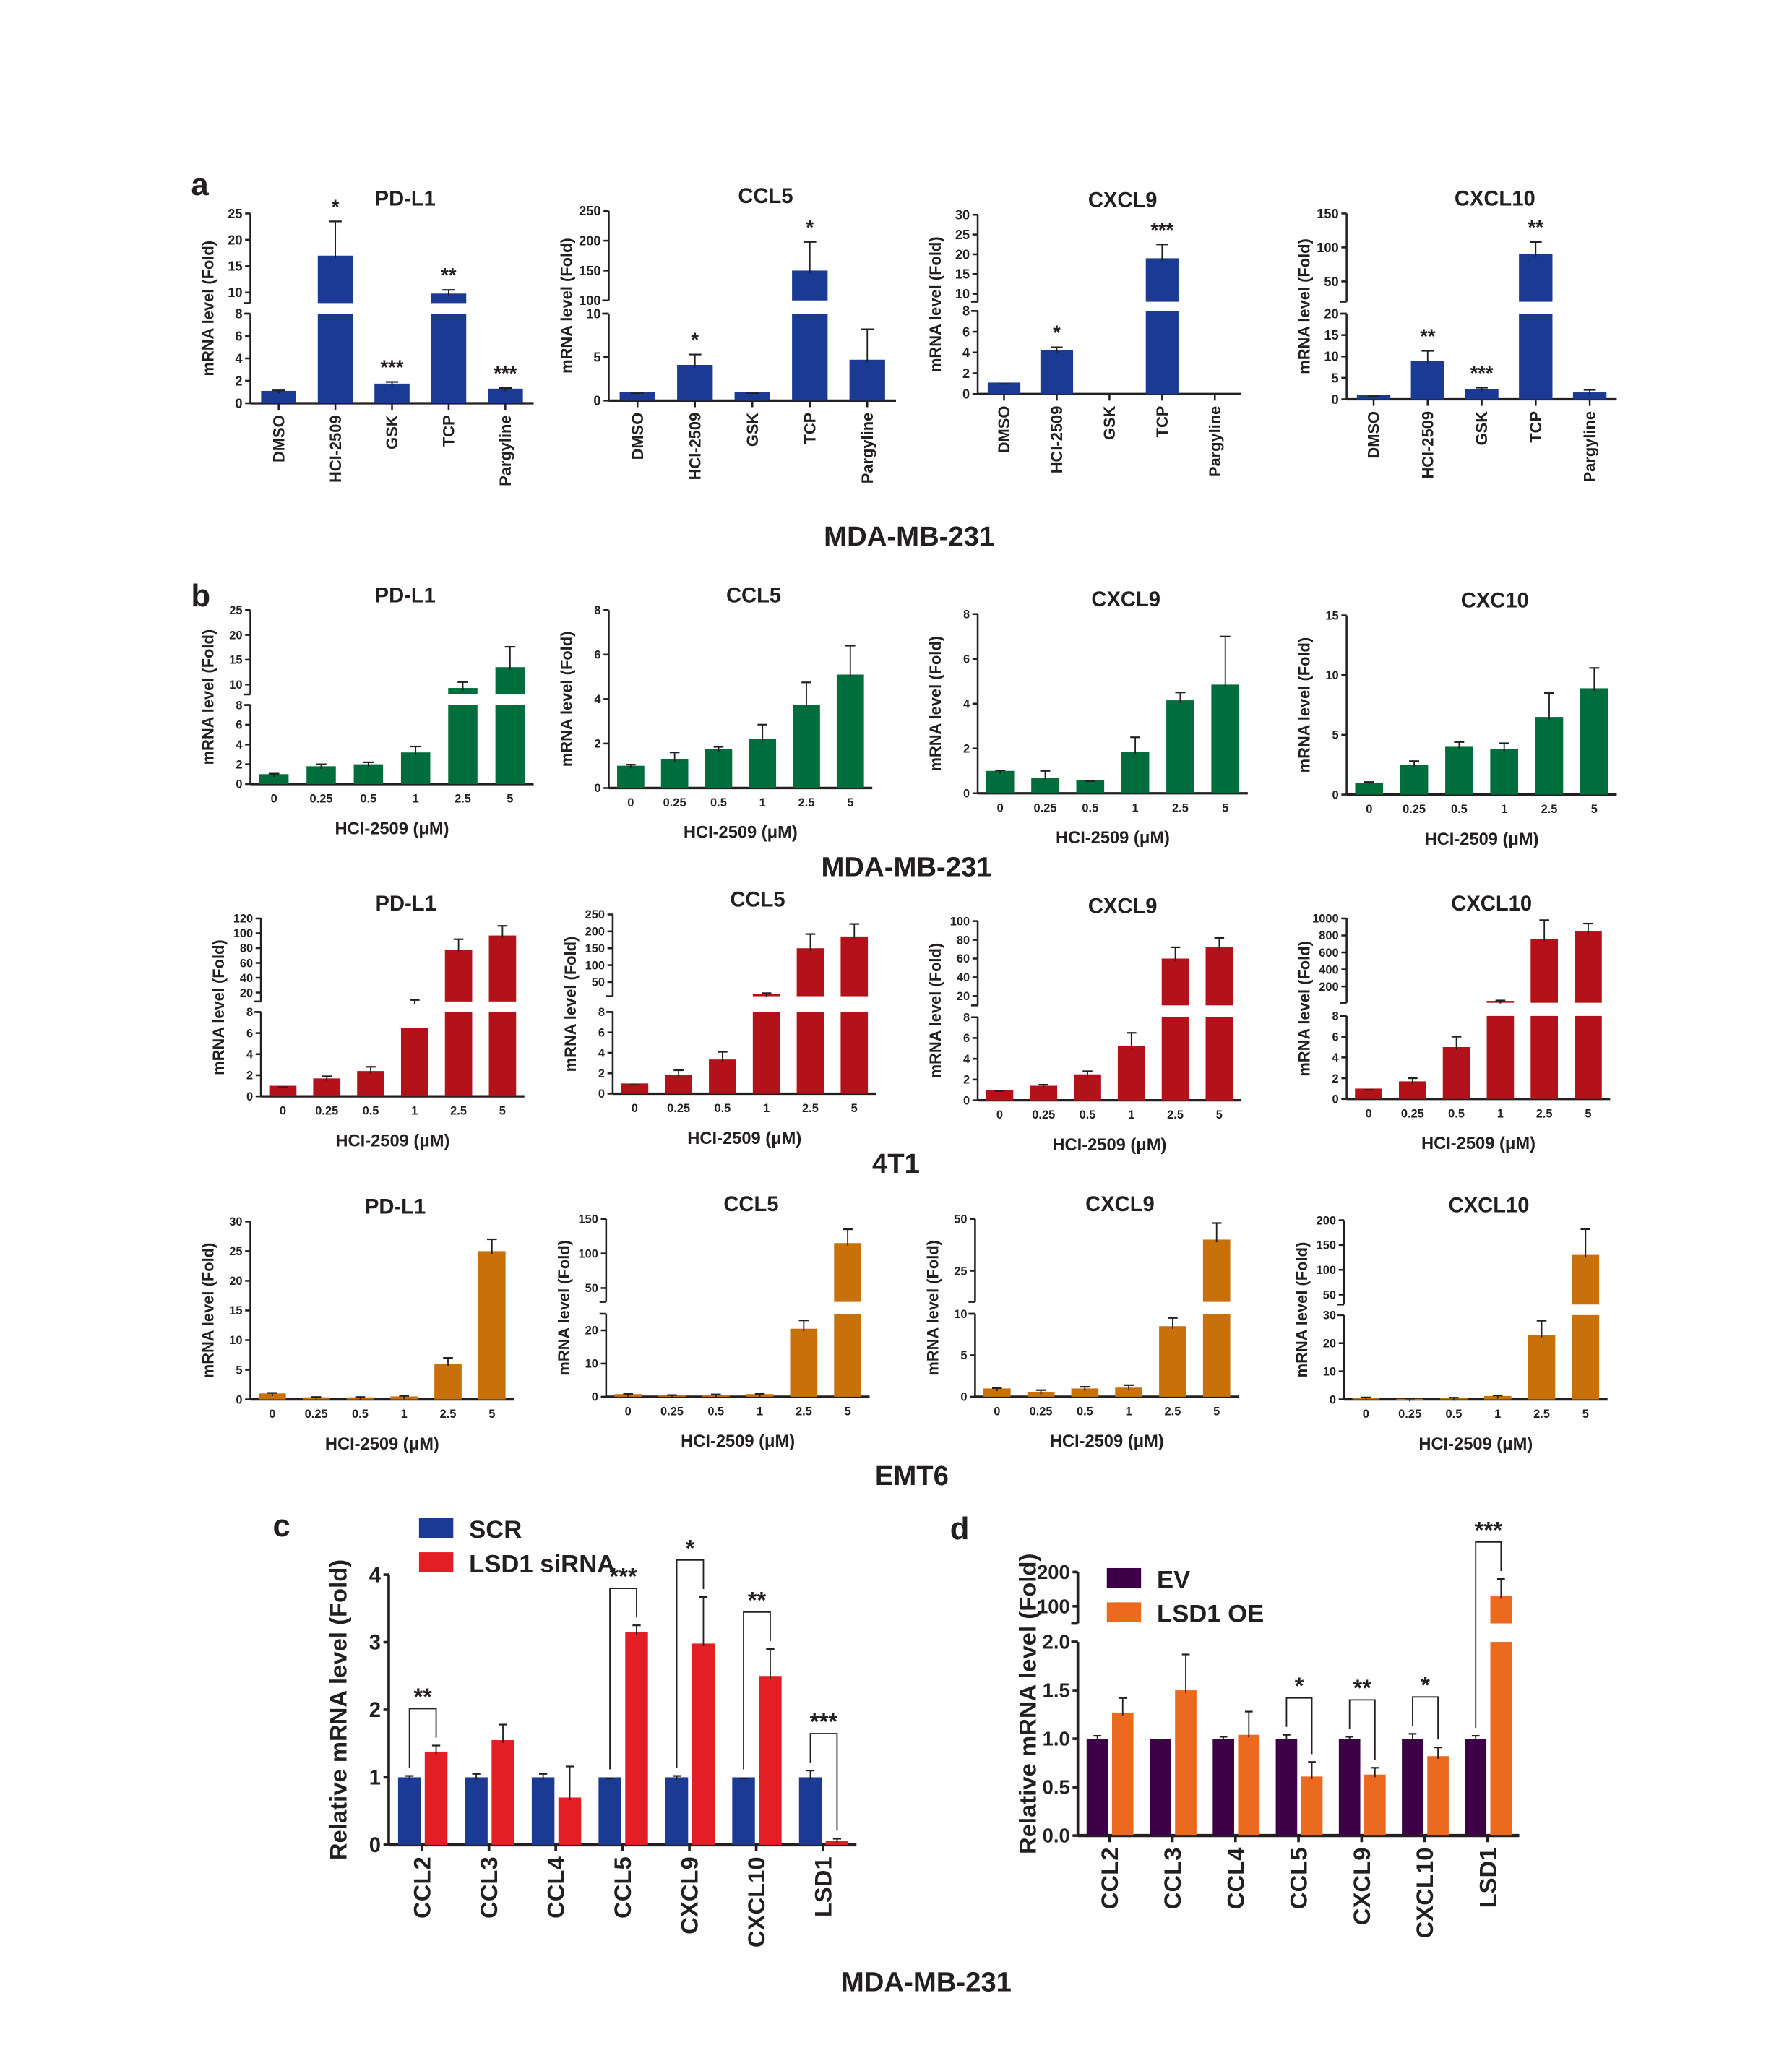  What do you see at coordinates (630, 802) in the screenshot?
I see `x-tick-label: 0` at bounding box center [630, 802].